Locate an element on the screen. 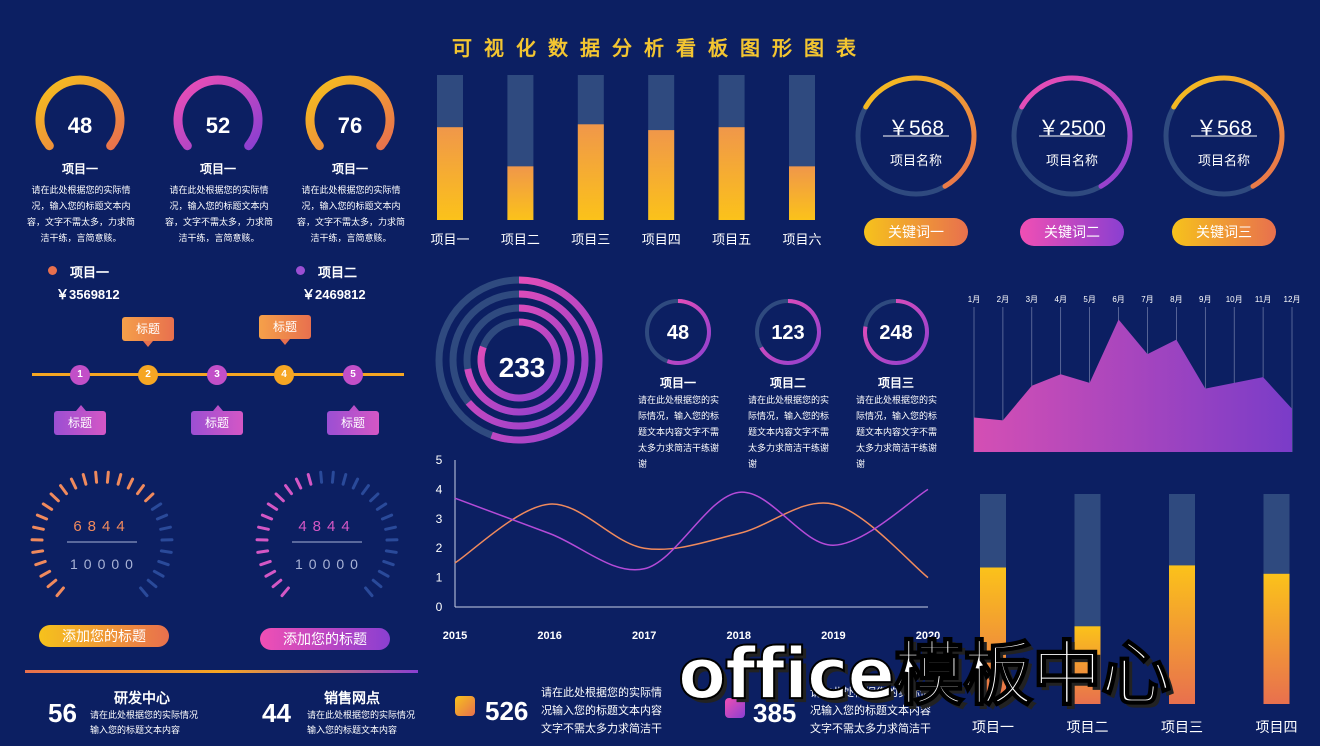  stat-sales: 44 销售网点 请在此处根据您的实际情况输入您的标题文本内容 is located at coordinates (357, 716).